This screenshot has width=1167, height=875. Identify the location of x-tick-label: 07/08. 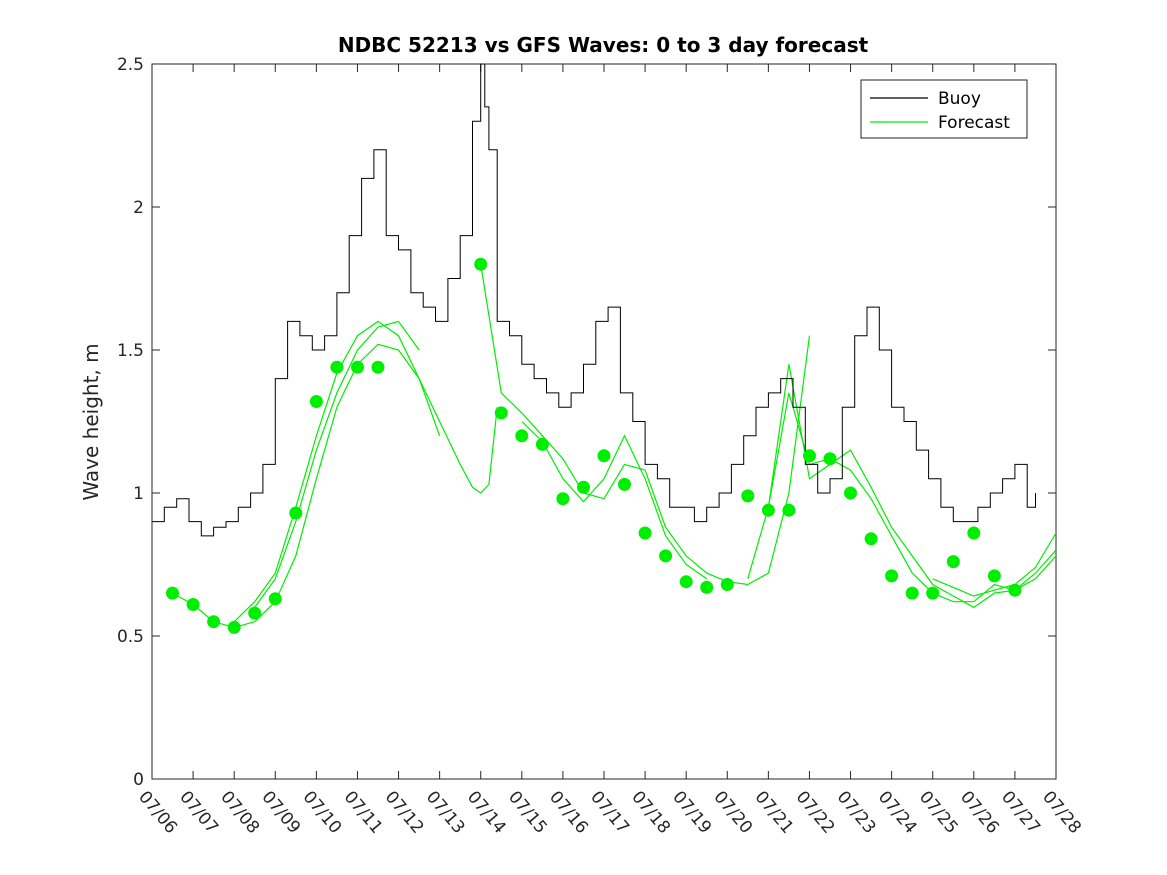
(239, 812).